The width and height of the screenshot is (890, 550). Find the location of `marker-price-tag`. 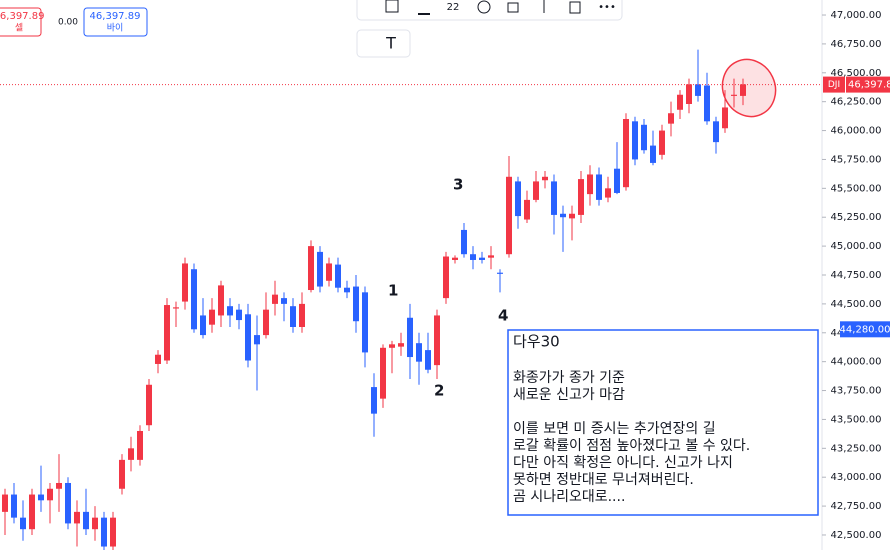

marker-price-tag is located at coordinates (865, 329).